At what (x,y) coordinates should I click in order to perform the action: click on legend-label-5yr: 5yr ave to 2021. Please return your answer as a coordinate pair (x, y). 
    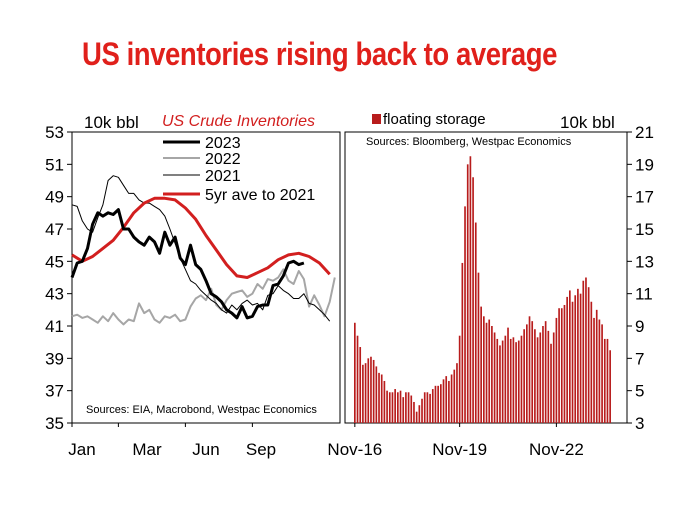
    Looking at the image, I should click on (260, 195).